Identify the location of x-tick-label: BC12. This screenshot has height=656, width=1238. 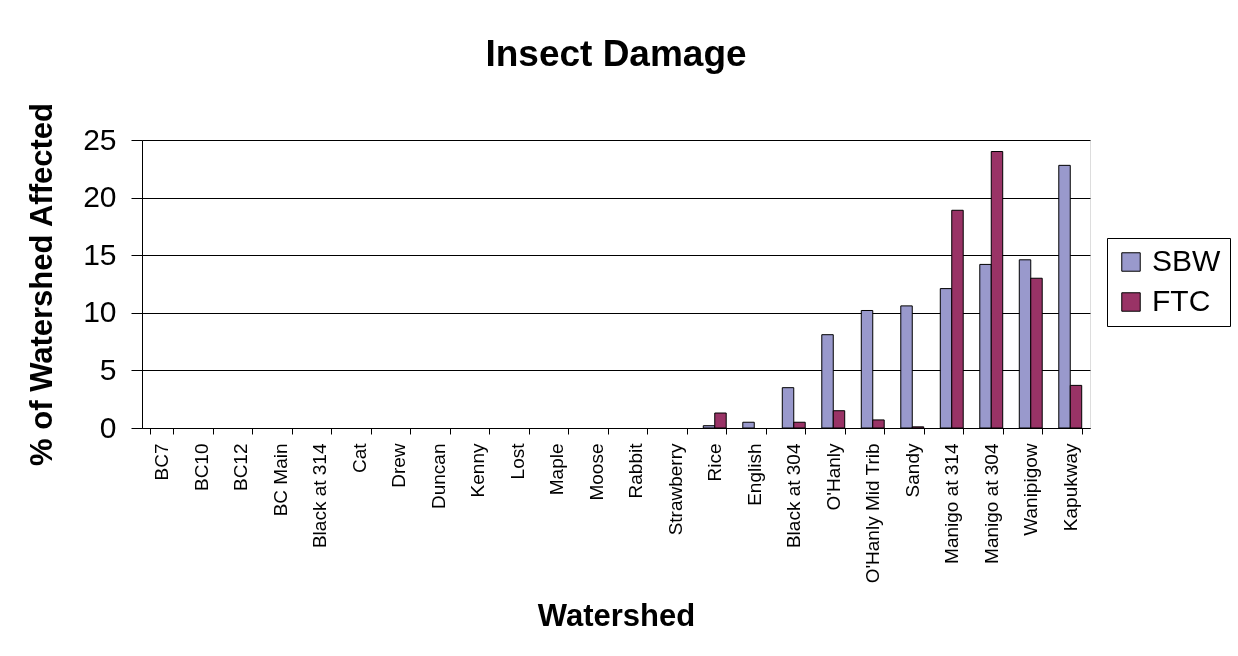
(241, 467).